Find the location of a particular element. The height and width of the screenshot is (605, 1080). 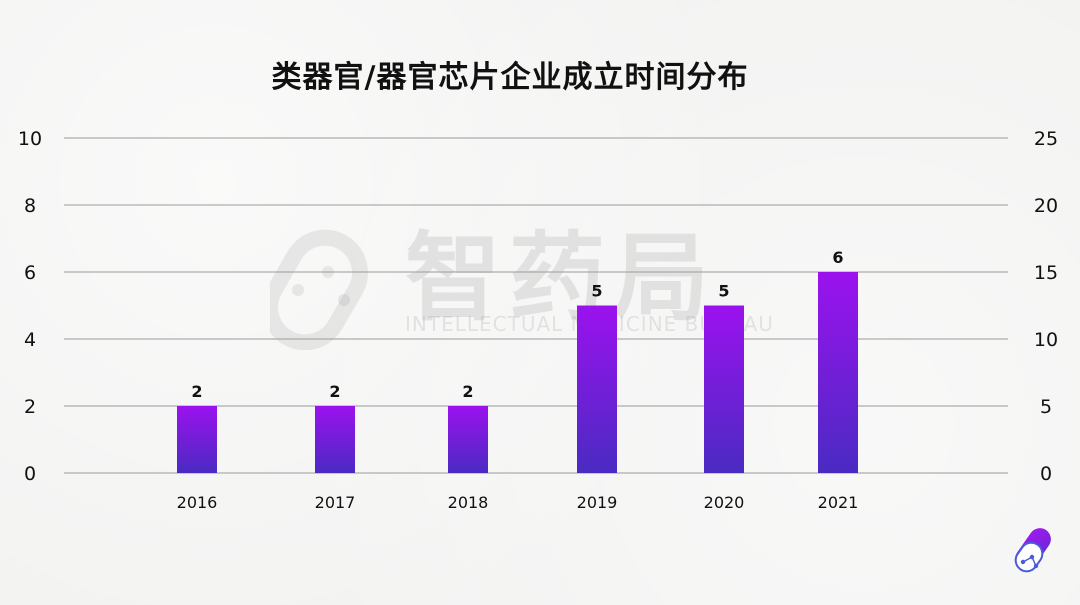

y2-tick-label: 20 is located at coordinates (1046, 206).